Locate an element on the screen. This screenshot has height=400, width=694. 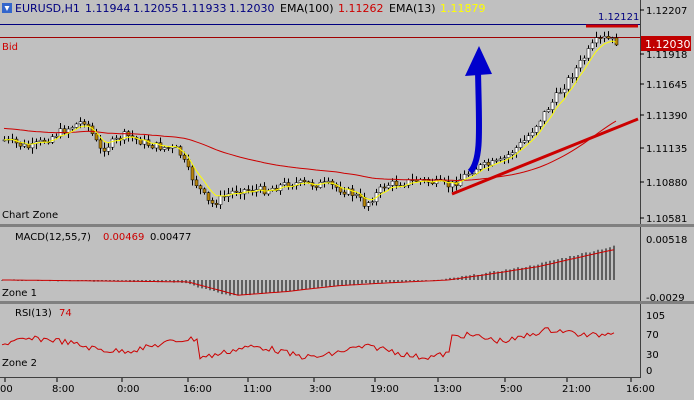
bid-label: Bid is located at coordinates (10, 47).